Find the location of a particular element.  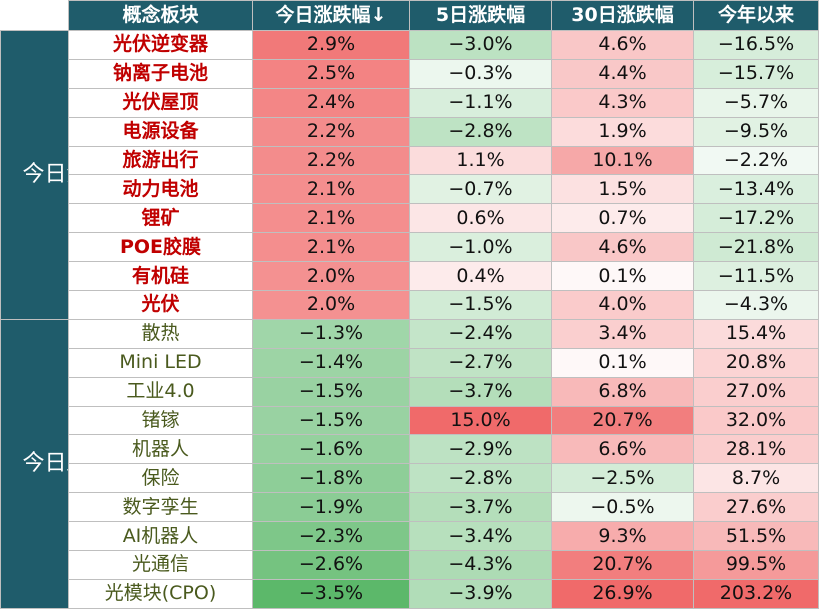

table-row: 数字孪生 −1.9% −3.7% −0.5% 27.6% is located at coordinates (410, 507).